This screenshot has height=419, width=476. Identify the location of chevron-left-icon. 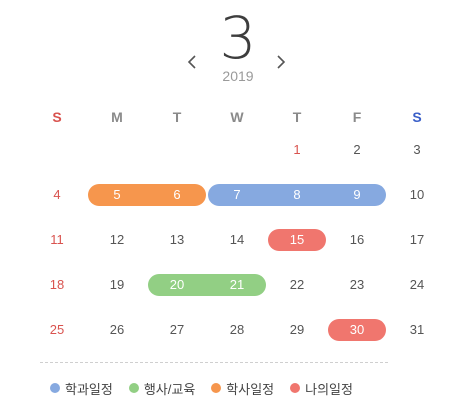
(191, 62).